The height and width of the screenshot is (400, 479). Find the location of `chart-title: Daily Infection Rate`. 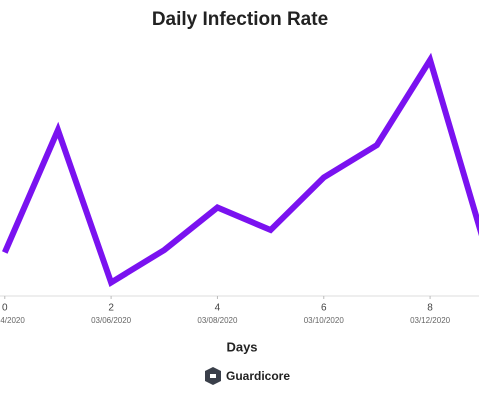

chart-title: Daily Infection Rate is located at coordinates (240, 19).